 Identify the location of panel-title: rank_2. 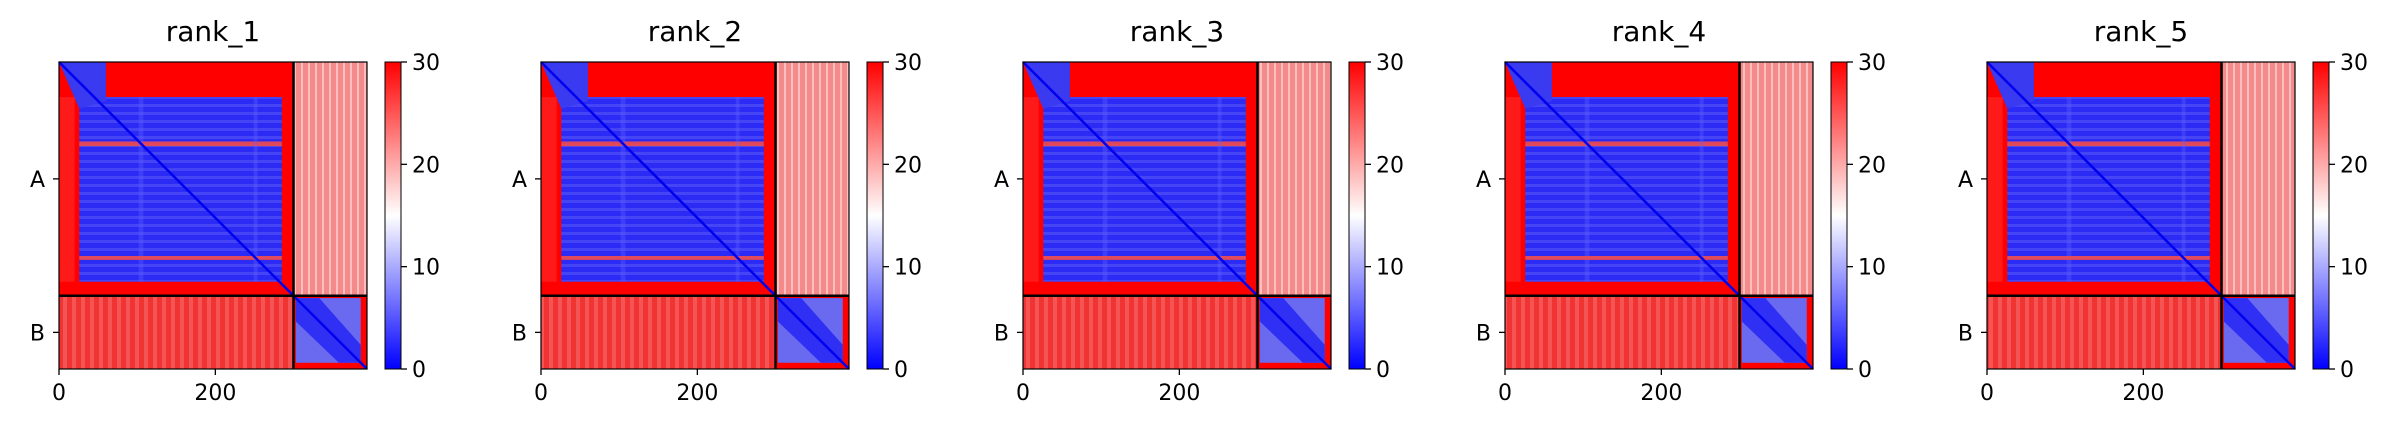
(695, 31).